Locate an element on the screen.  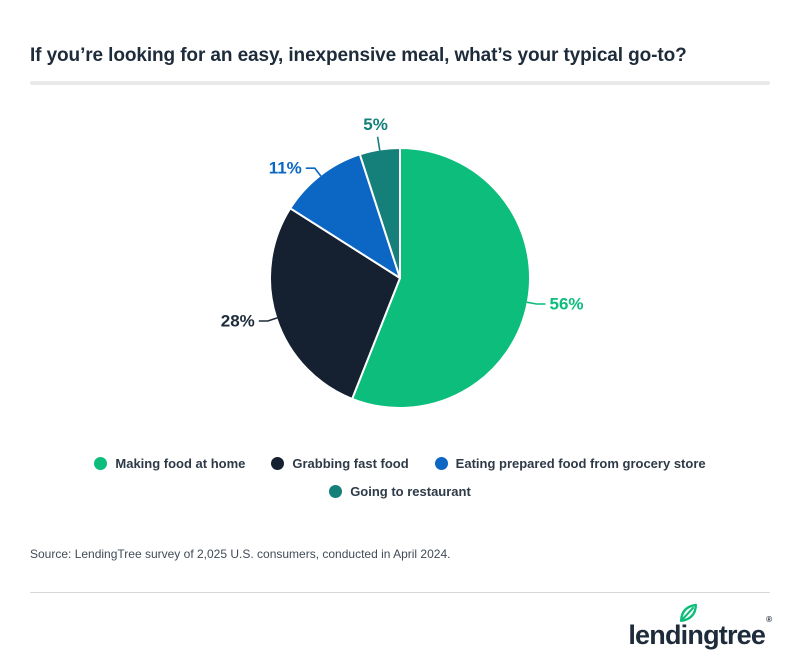
legend-row: Going to restaurant is located at coordinates (400, 491).